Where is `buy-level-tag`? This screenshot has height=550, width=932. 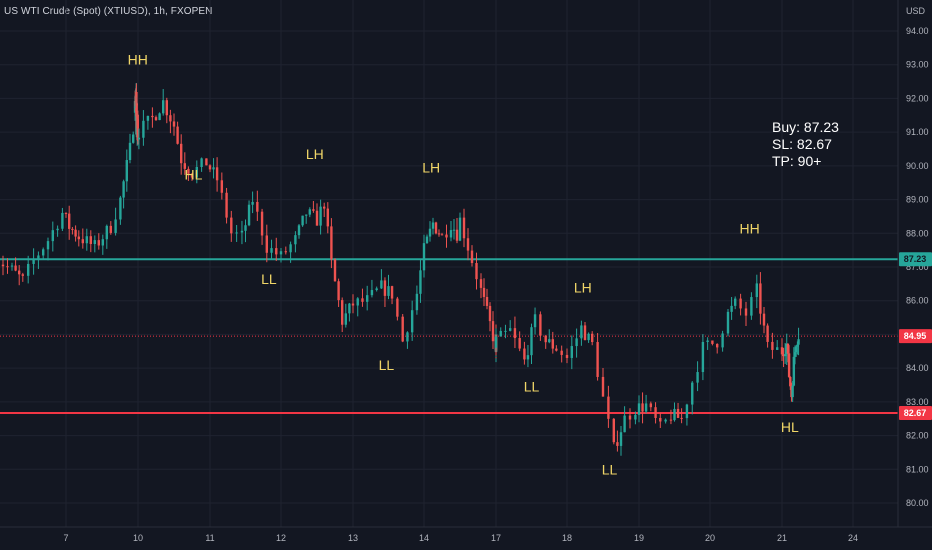 buy-level-tag is located at coordinates (915, 259).